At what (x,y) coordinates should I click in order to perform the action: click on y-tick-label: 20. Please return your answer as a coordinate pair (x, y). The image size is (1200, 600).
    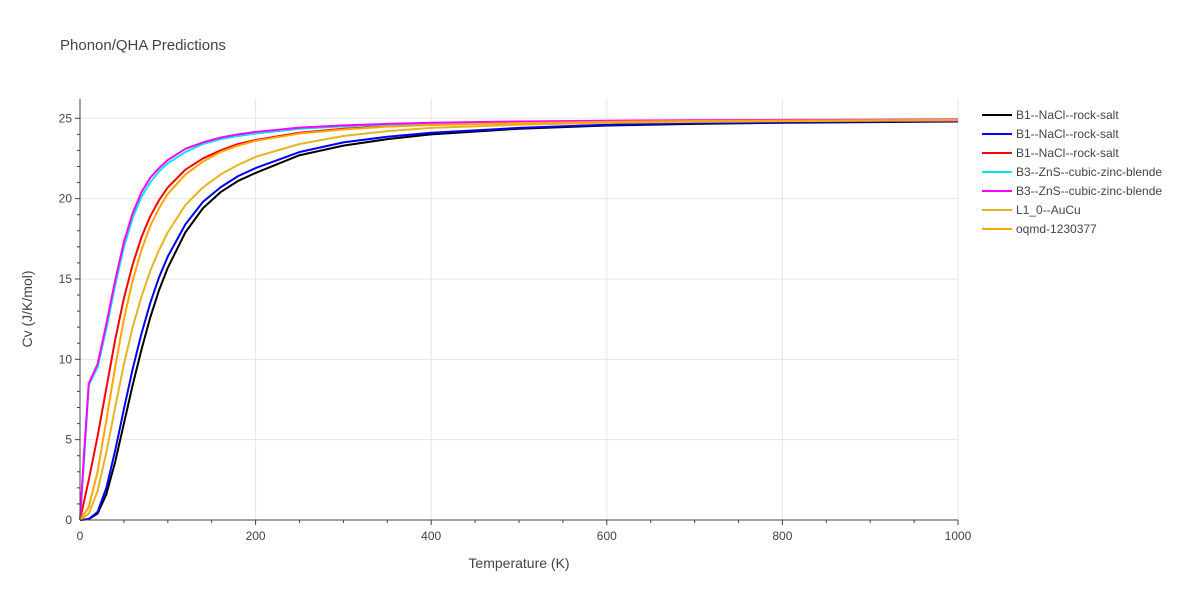
    Looking at the image, I should click on (66, 199).